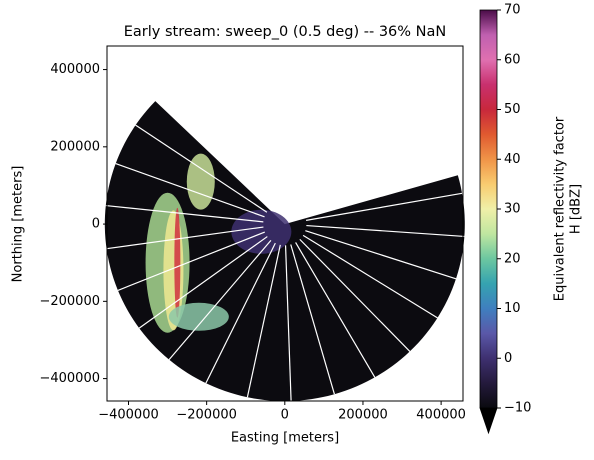 The height and width of the screenshot is (460, 594). What do you see at coordinates (441, 415) in the screenshot?
I see `x-tick-label: 400000` at bounding box center [441, 415].